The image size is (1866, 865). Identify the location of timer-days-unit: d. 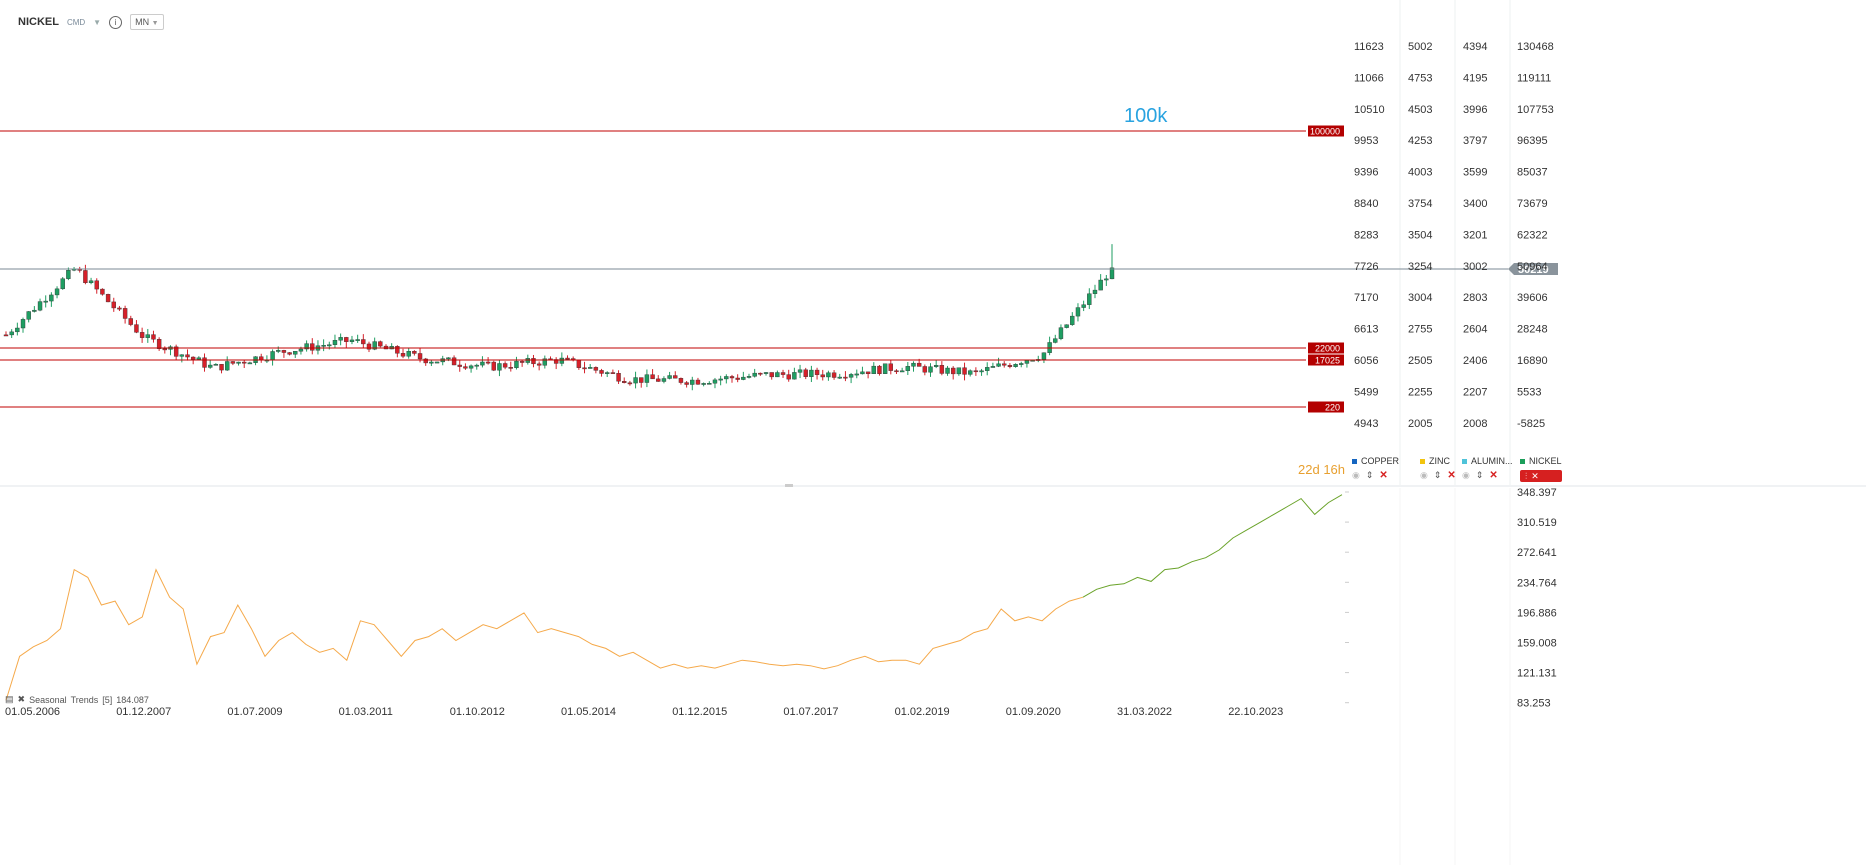
(1316, 469).